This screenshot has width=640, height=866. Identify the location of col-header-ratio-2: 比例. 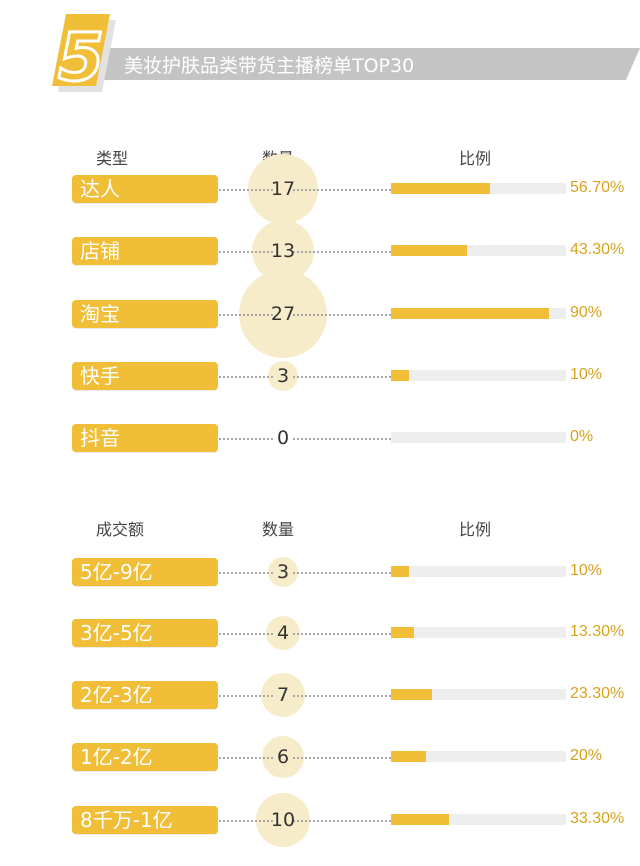
(475, 529).